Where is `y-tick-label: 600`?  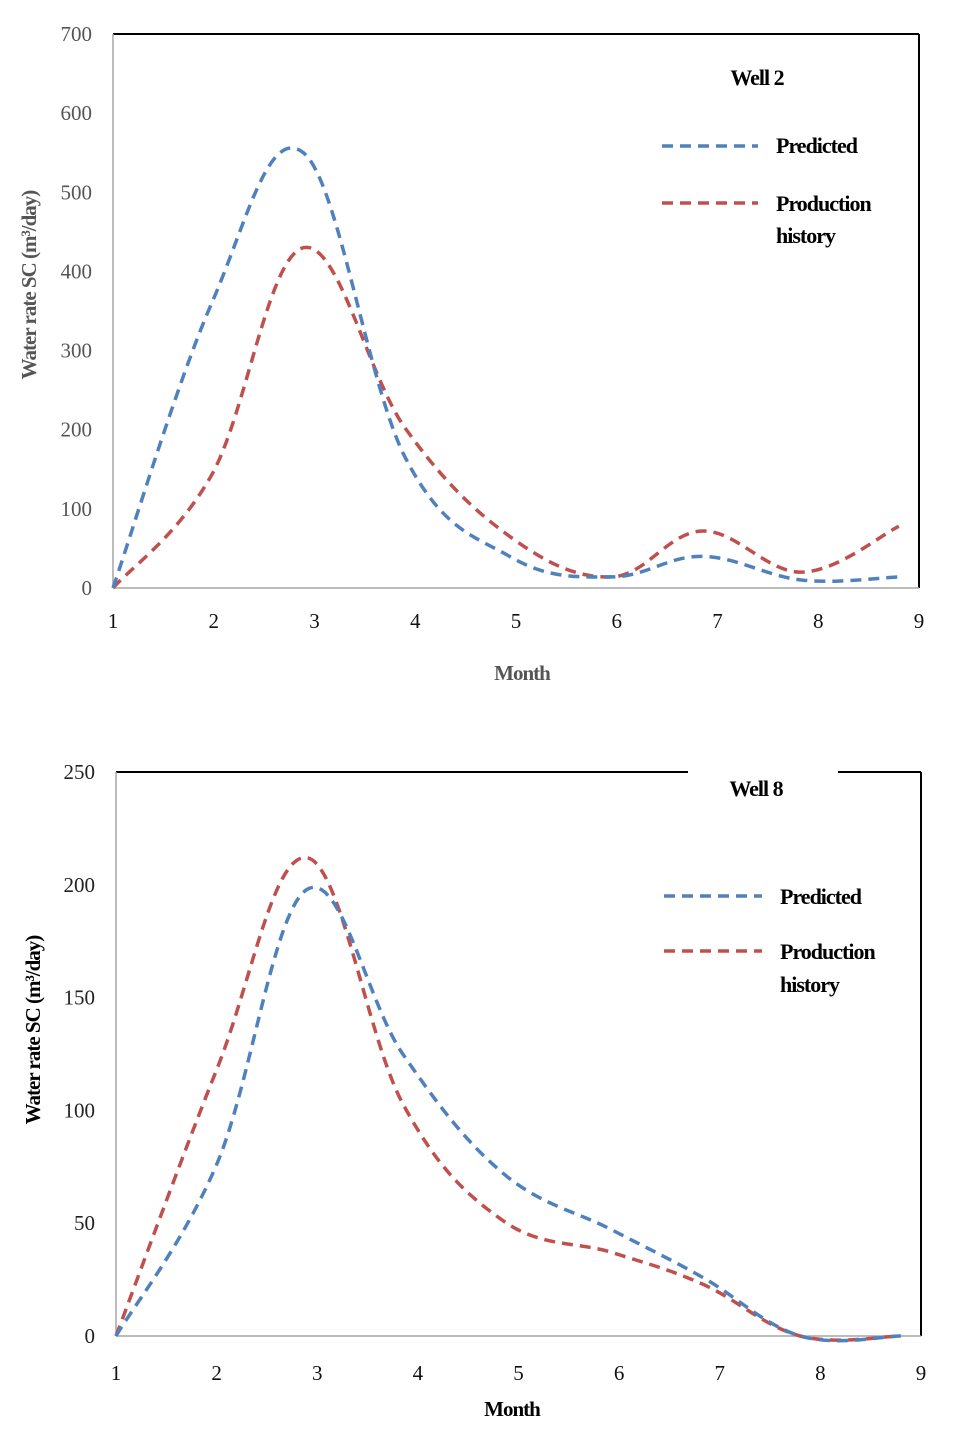 y-tick-label: 600 is located at coordinates (77, 113).